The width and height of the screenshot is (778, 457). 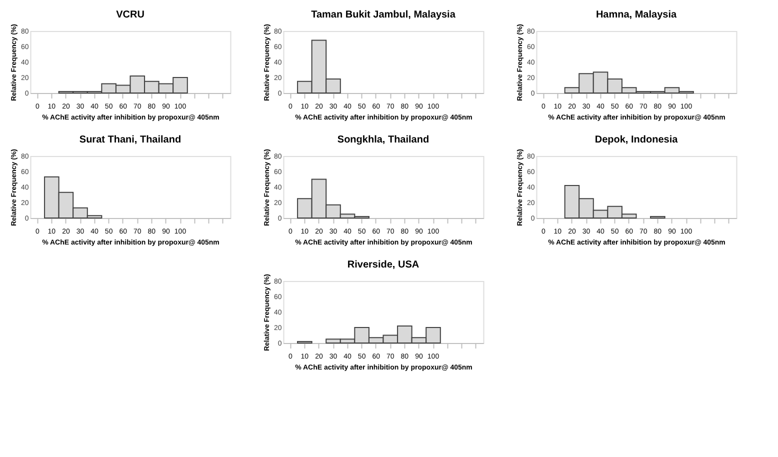 What do you see at coordinates (383, 140) in the screenshot?
I see `chart-title: Songkhla, Thailand` at bounding box center [383, 140].